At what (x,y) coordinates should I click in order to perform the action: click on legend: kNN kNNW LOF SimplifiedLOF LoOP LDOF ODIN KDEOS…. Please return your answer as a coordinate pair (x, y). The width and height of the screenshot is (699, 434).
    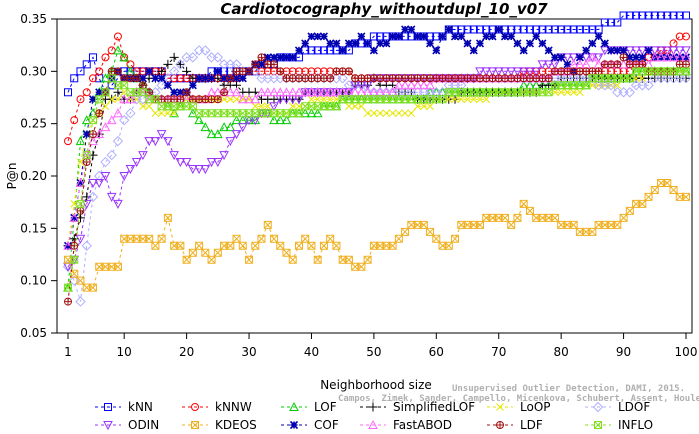
    Looking at the image, I should click on (374, 416).